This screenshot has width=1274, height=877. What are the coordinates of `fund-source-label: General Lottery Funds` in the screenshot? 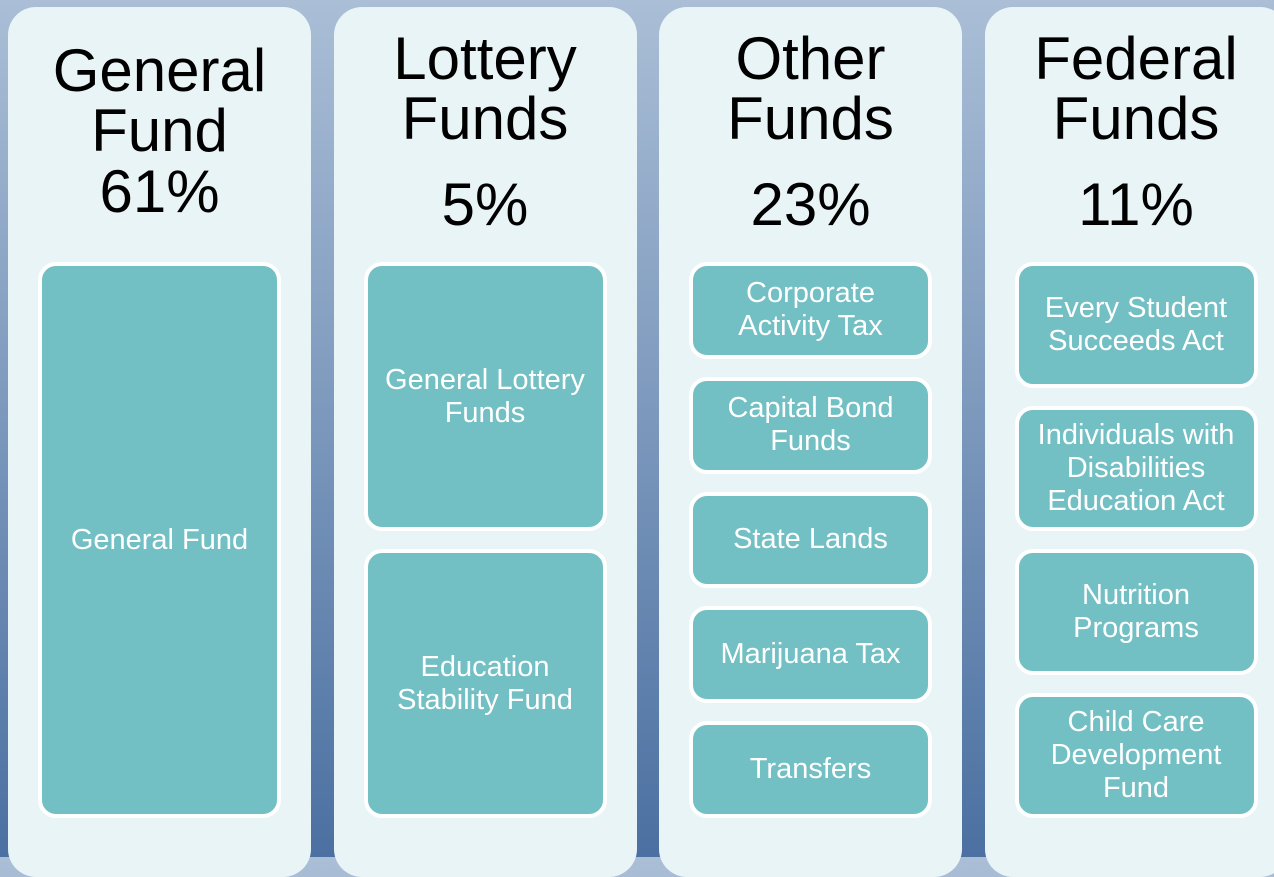 It's located at (485, 397).